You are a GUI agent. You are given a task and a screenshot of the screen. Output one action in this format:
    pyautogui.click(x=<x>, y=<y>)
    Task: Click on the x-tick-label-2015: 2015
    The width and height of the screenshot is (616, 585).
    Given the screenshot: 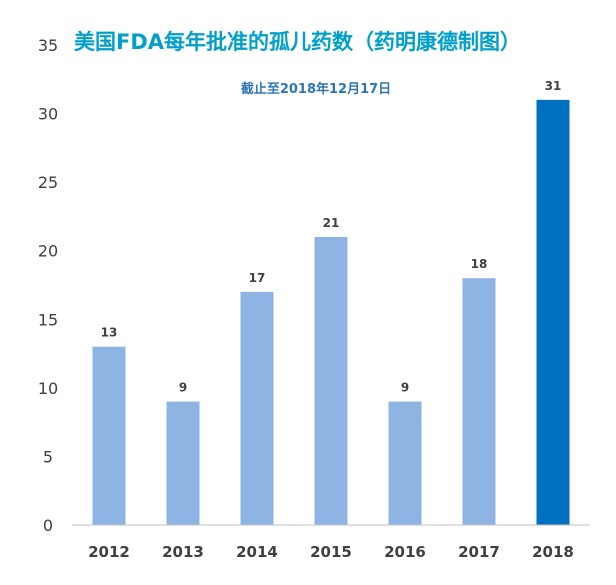 What is the action you would take?
    pyautogui.click(x=331, y=552)
    